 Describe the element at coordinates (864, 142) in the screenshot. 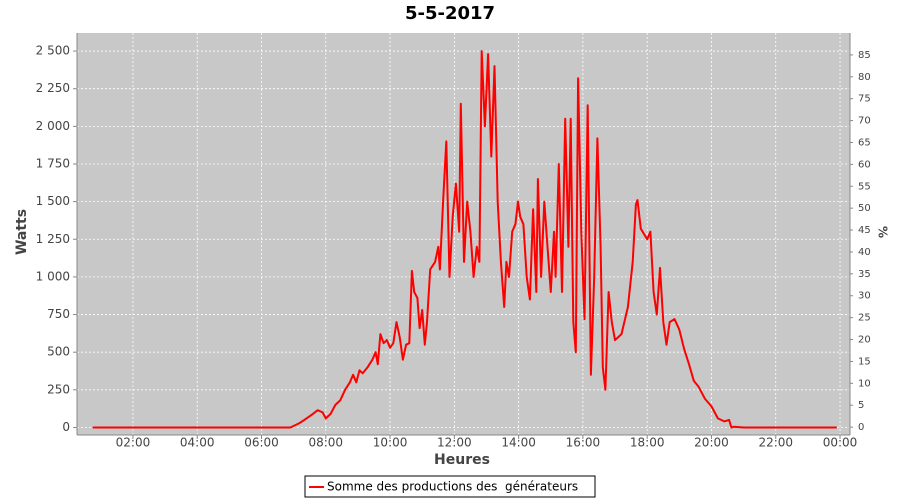

I see `y2-tick-label: 65` at that location.